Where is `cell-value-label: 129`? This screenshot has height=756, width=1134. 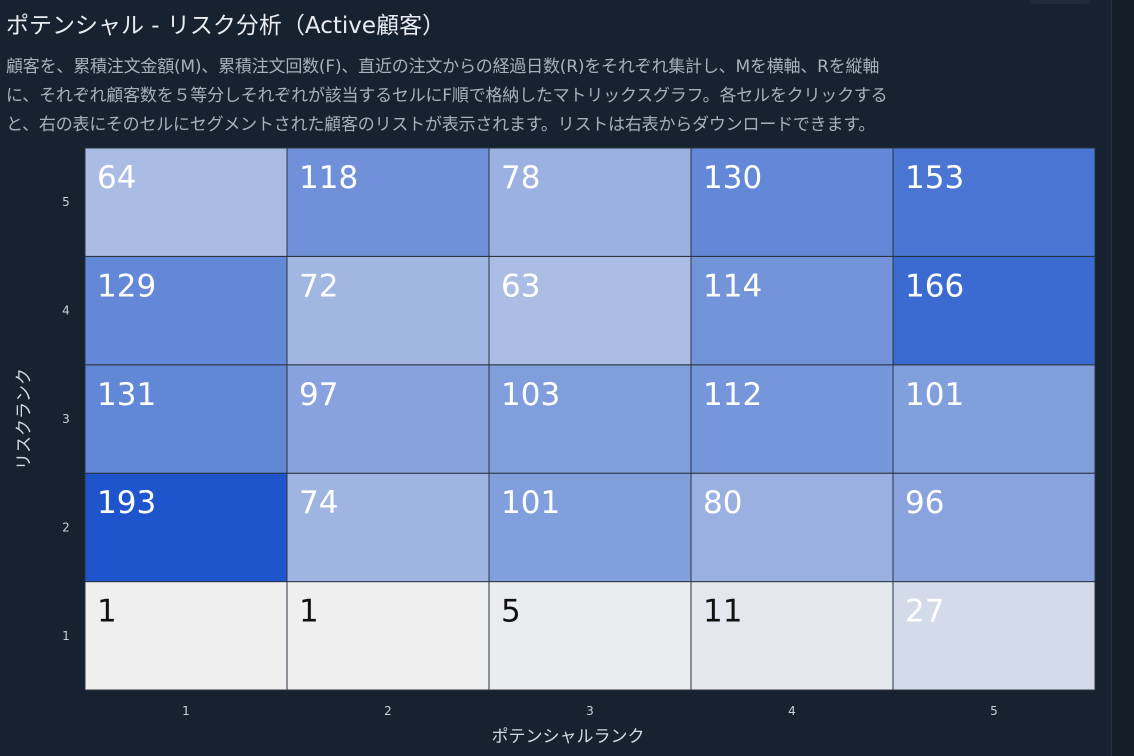
cell-value-label: 129 is located at coordinates (126, 286).